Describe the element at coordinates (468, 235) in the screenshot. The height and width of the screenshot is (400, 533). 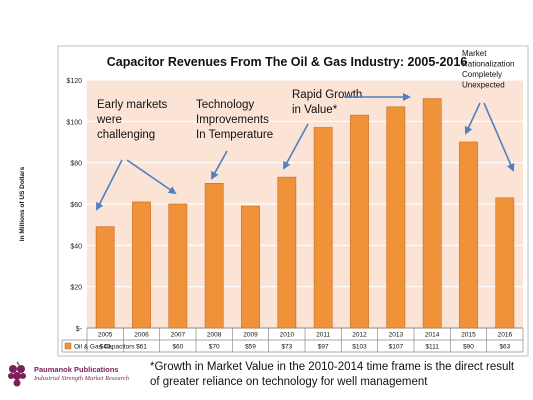
I see `bar-2015` at that location.